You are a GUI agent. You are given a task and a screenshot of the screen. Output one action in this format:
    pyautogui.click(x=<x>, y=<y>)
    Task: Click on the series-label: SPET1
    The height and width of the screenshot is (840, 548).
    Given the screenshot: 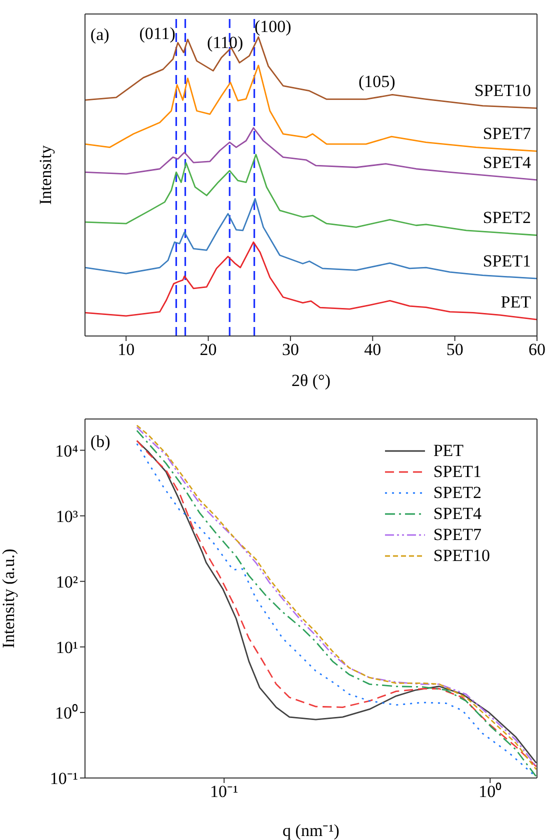 What is the action you would take?
    pyautogui.click(x=506, y=261)
    